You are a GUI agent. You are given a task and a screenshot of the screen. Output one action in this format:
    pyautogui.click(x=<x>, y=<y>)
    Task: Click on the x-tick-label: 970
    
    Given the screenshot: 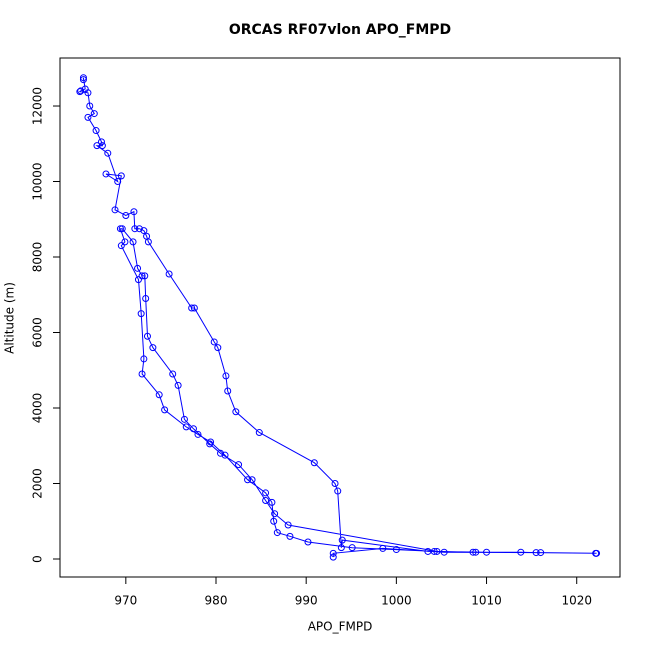 What is the action you would take?
    pyautogui.click(x=125, y=601)
    